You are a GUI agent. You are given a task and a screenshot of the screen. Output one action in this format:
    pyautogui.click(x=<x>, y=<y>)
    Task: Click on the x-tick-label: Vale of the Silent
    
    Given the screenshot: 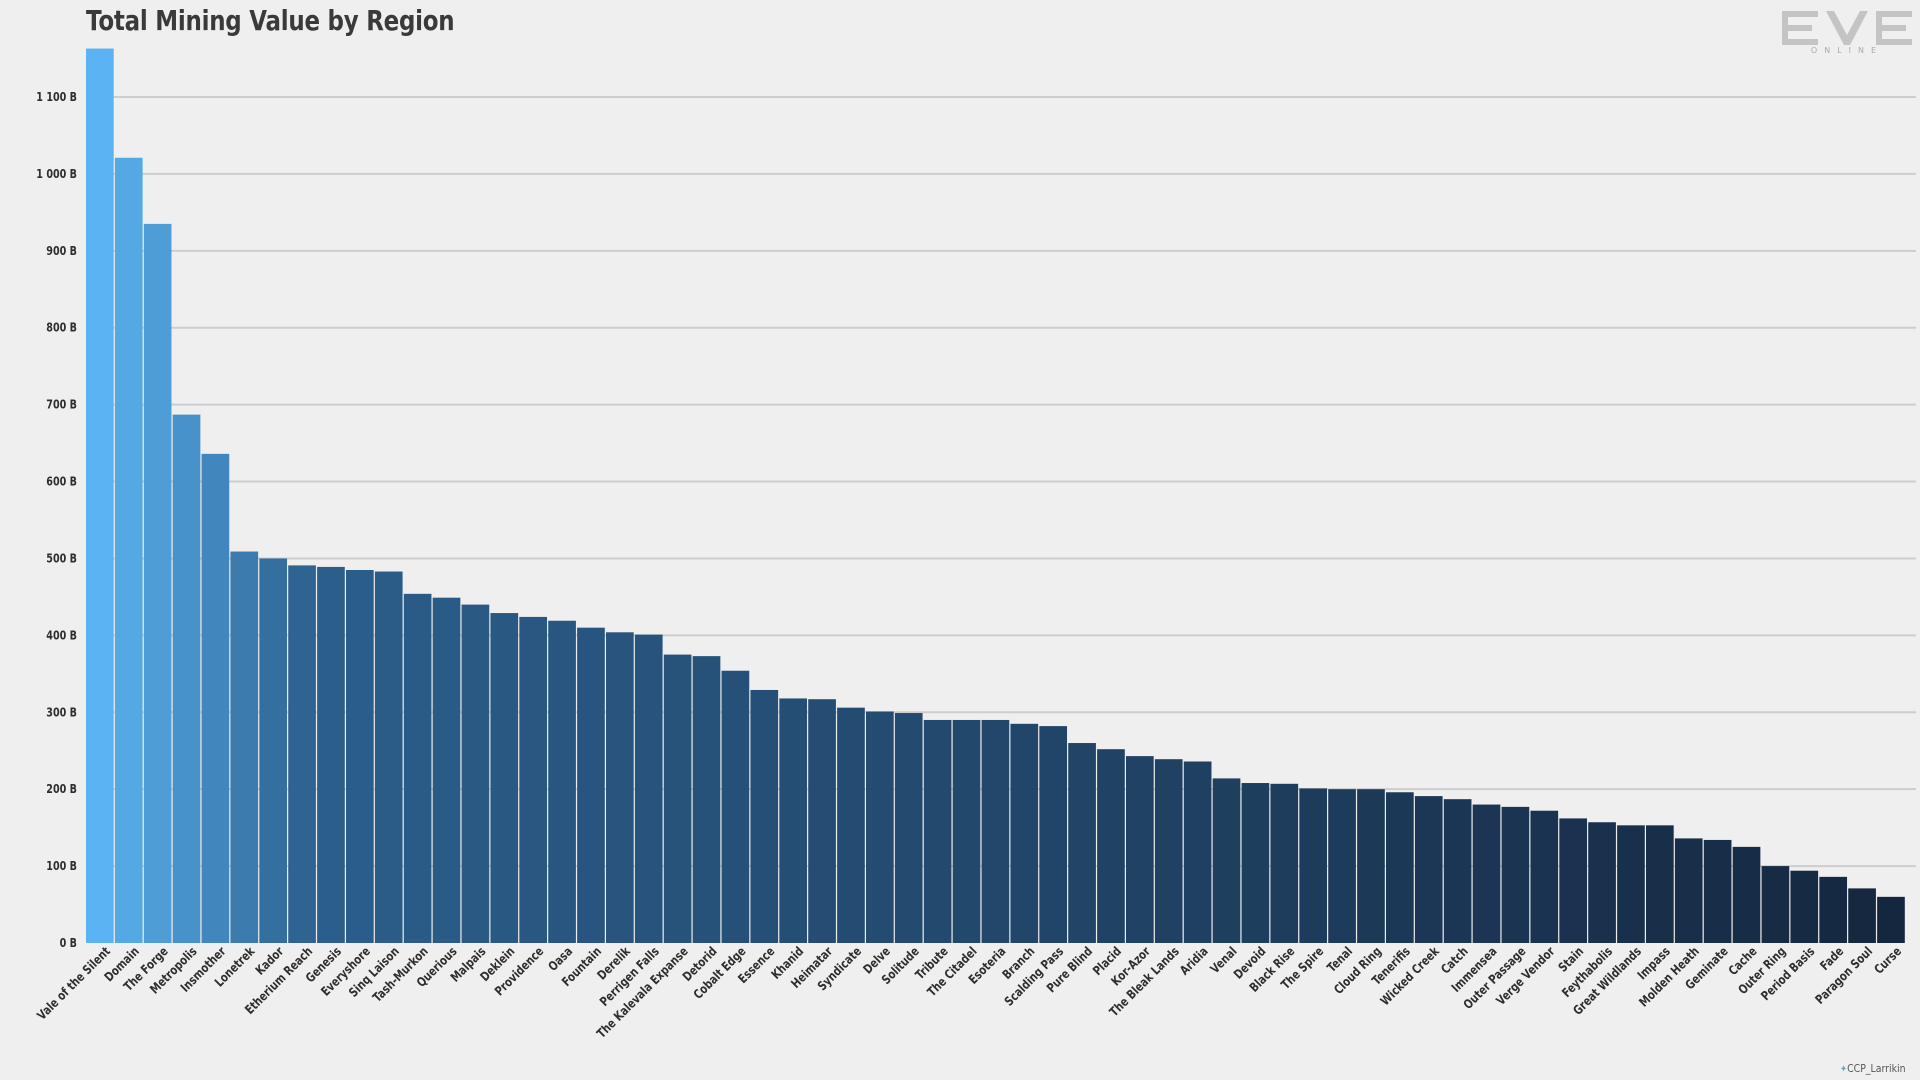 What is the action you would take?
    pyautogui.click(x=73, y=983)
    